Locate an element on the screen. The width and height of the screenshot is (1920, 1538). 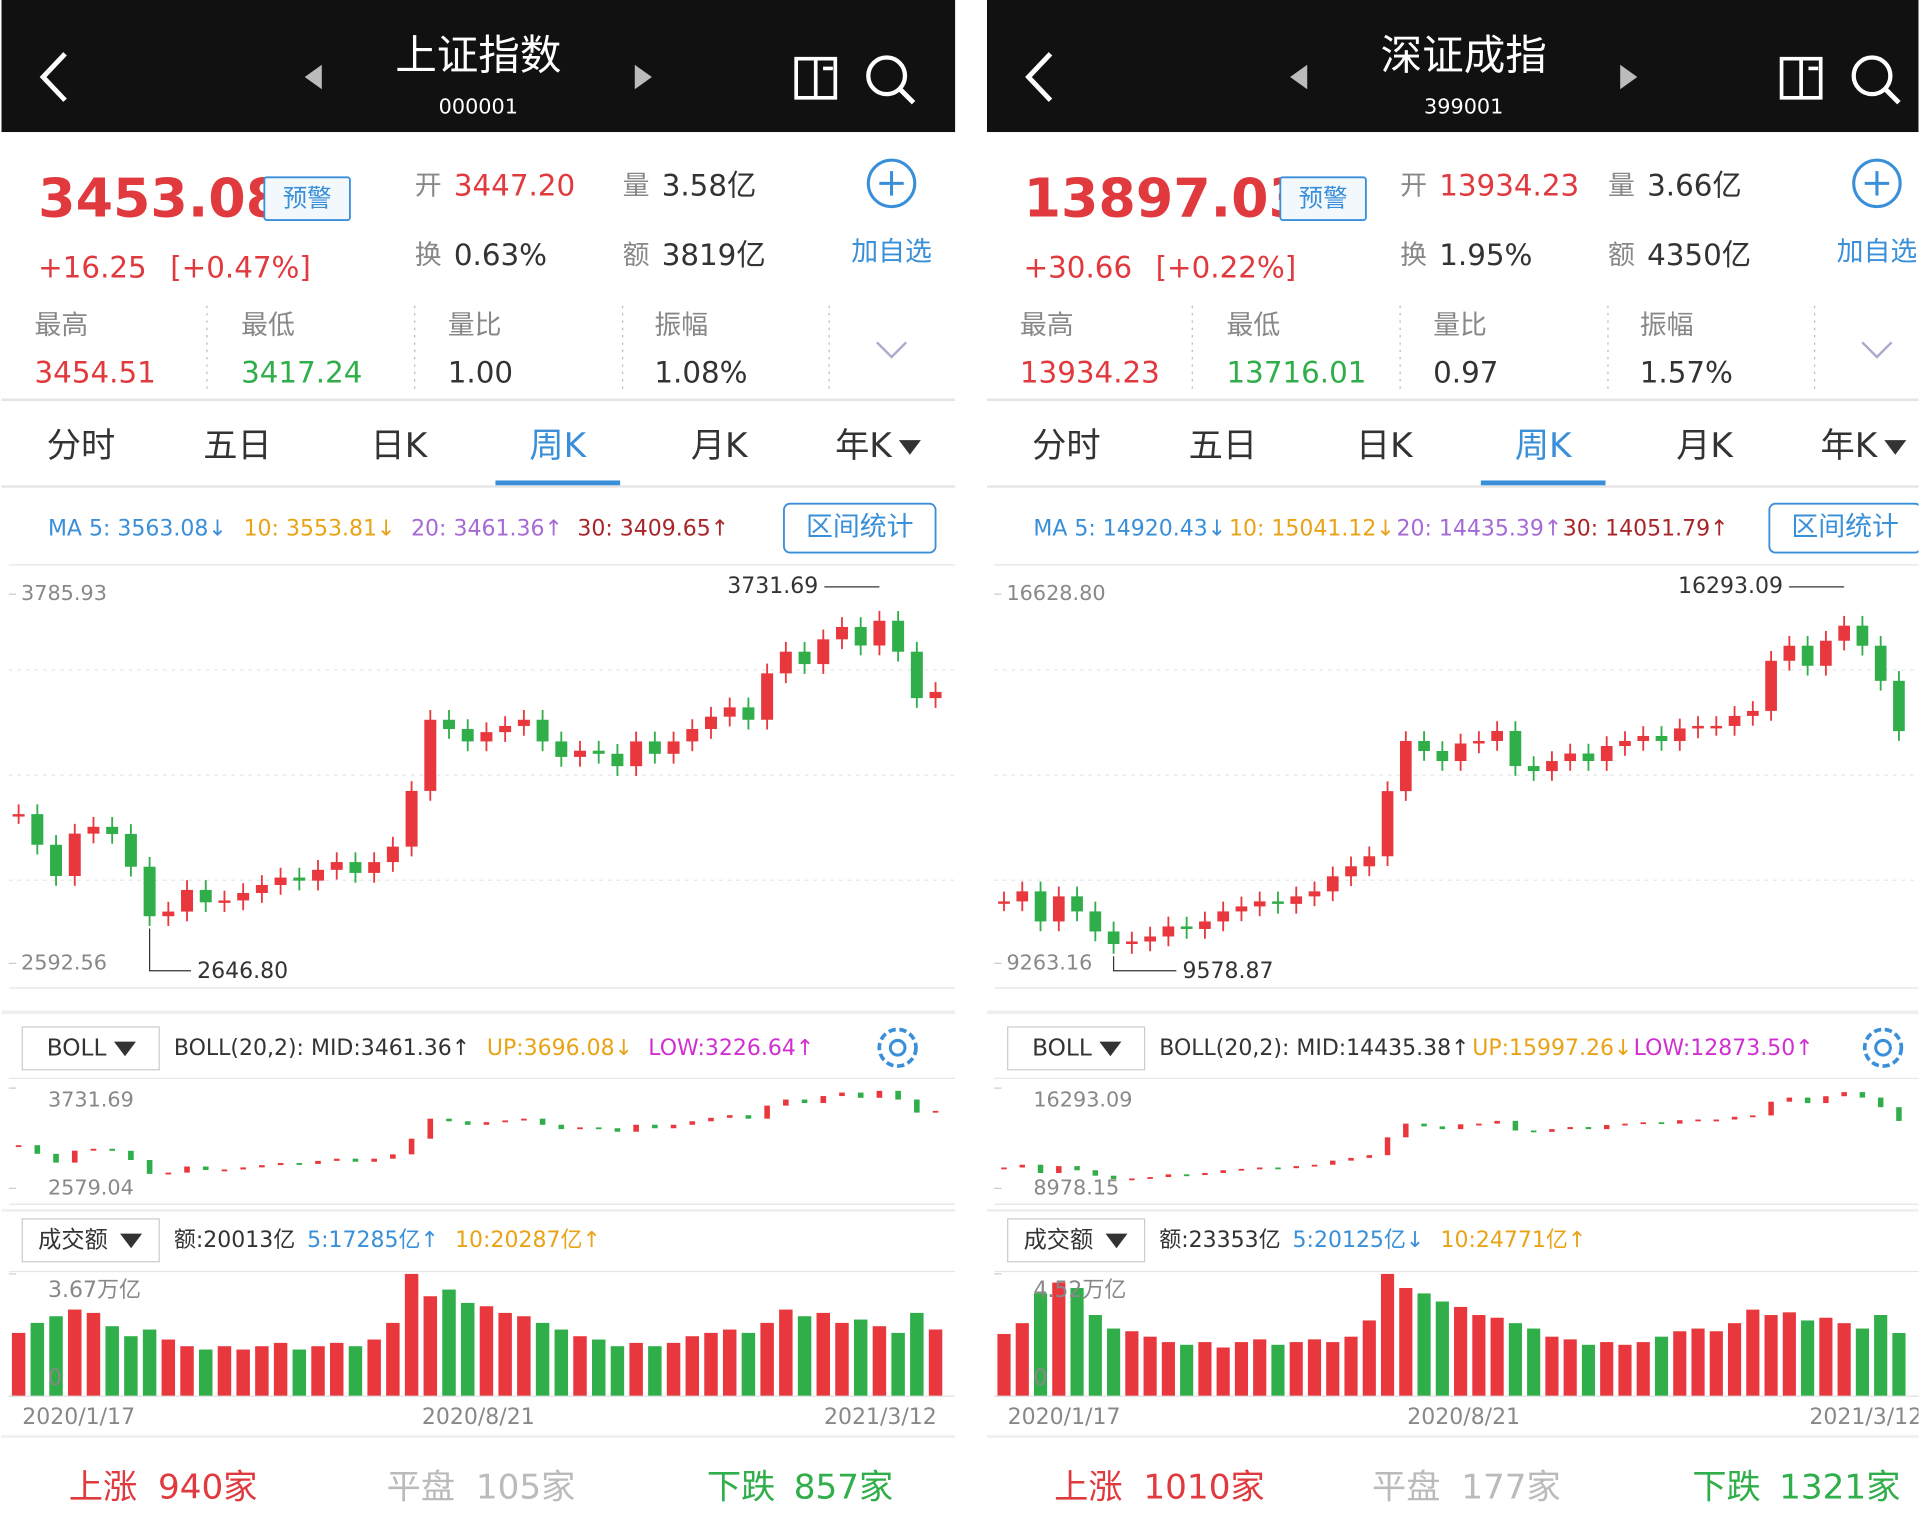
x-date-label: 2020/8/21 is located at coordinates (478, 1417).